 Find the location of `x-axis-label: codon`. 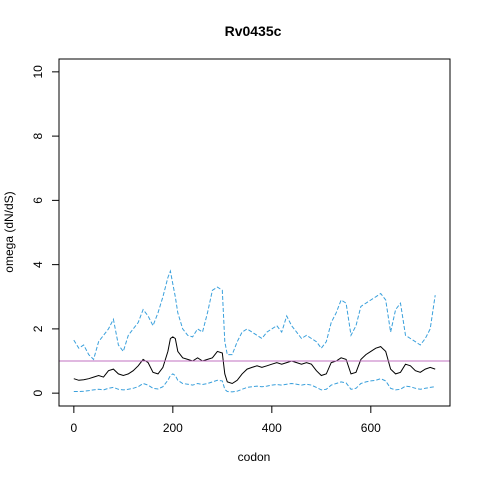

x-axis-label: codon is located at coordinates (254, 457).